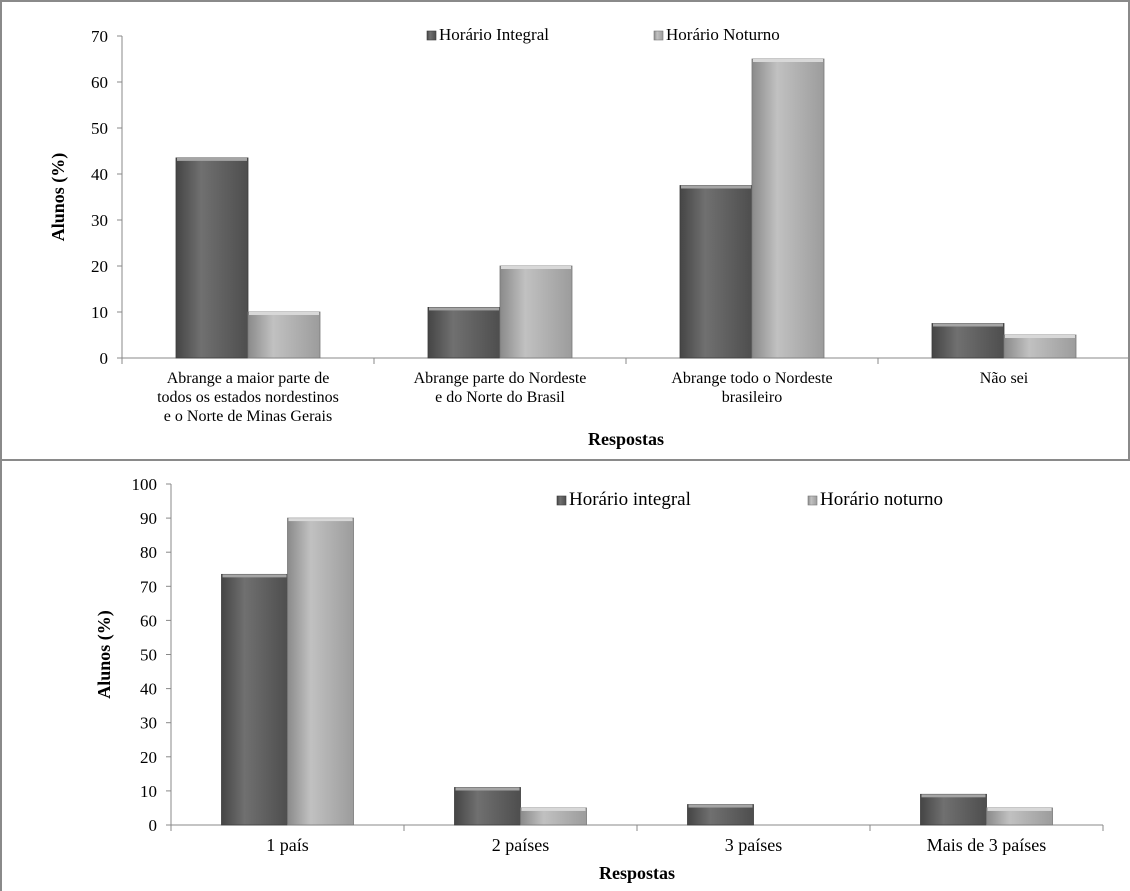  Describe the element at coordinates (148, 552) in the screenshot. I see `y-tick-label: 80` at that location.